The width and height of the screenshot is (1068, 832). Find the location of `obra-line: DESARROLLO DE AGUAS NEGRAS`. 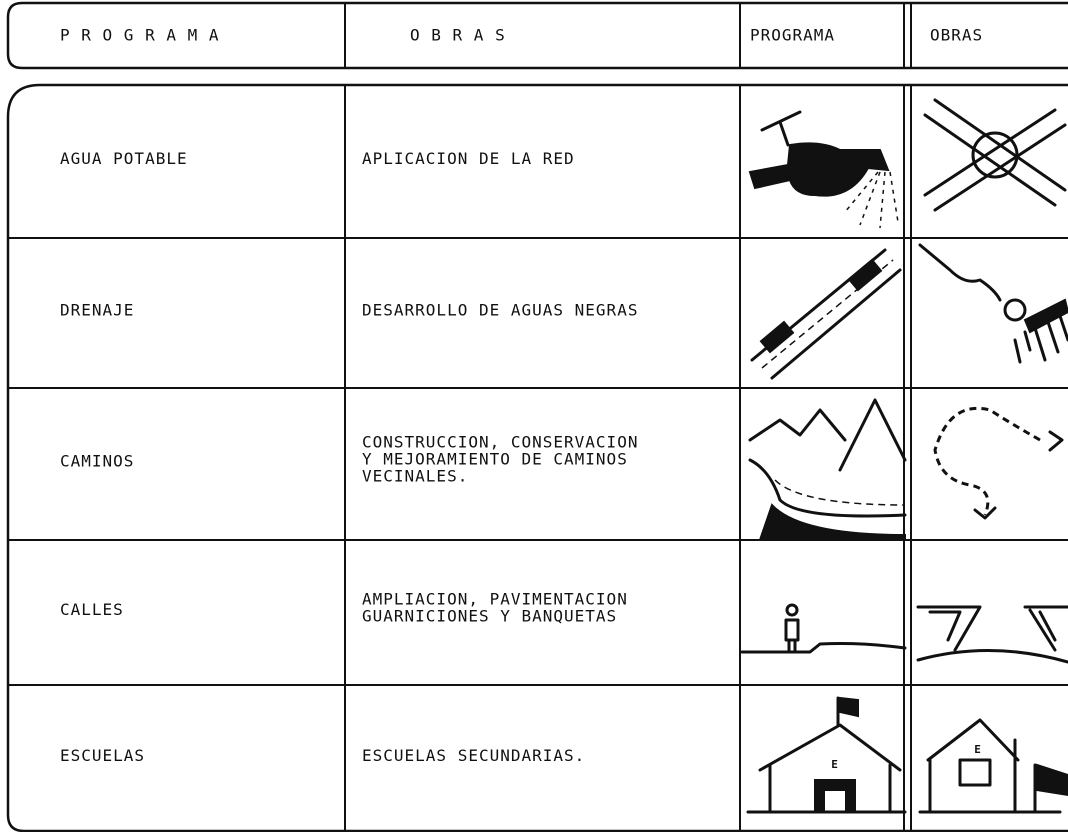

obra-line: DESARROLLO DE AGUAS NEGRAS is located at coordinates (500, 310).